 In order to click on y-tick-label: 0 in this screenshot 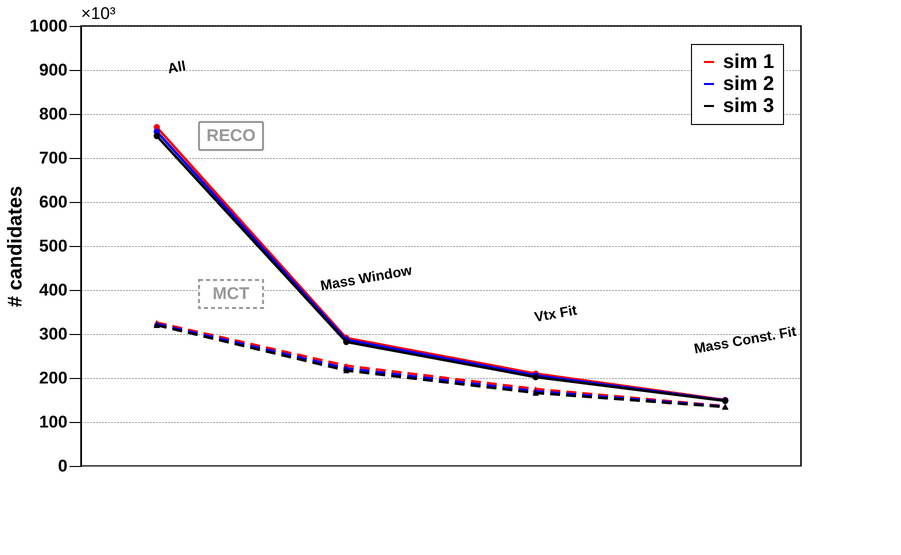, I will do `click(63, 466)`.